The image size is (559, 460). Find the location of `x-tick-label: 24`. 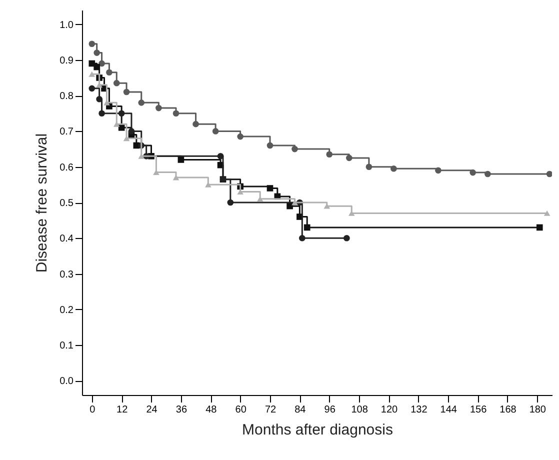

x-tick-label: 24 is located at coordinates (152, 410).